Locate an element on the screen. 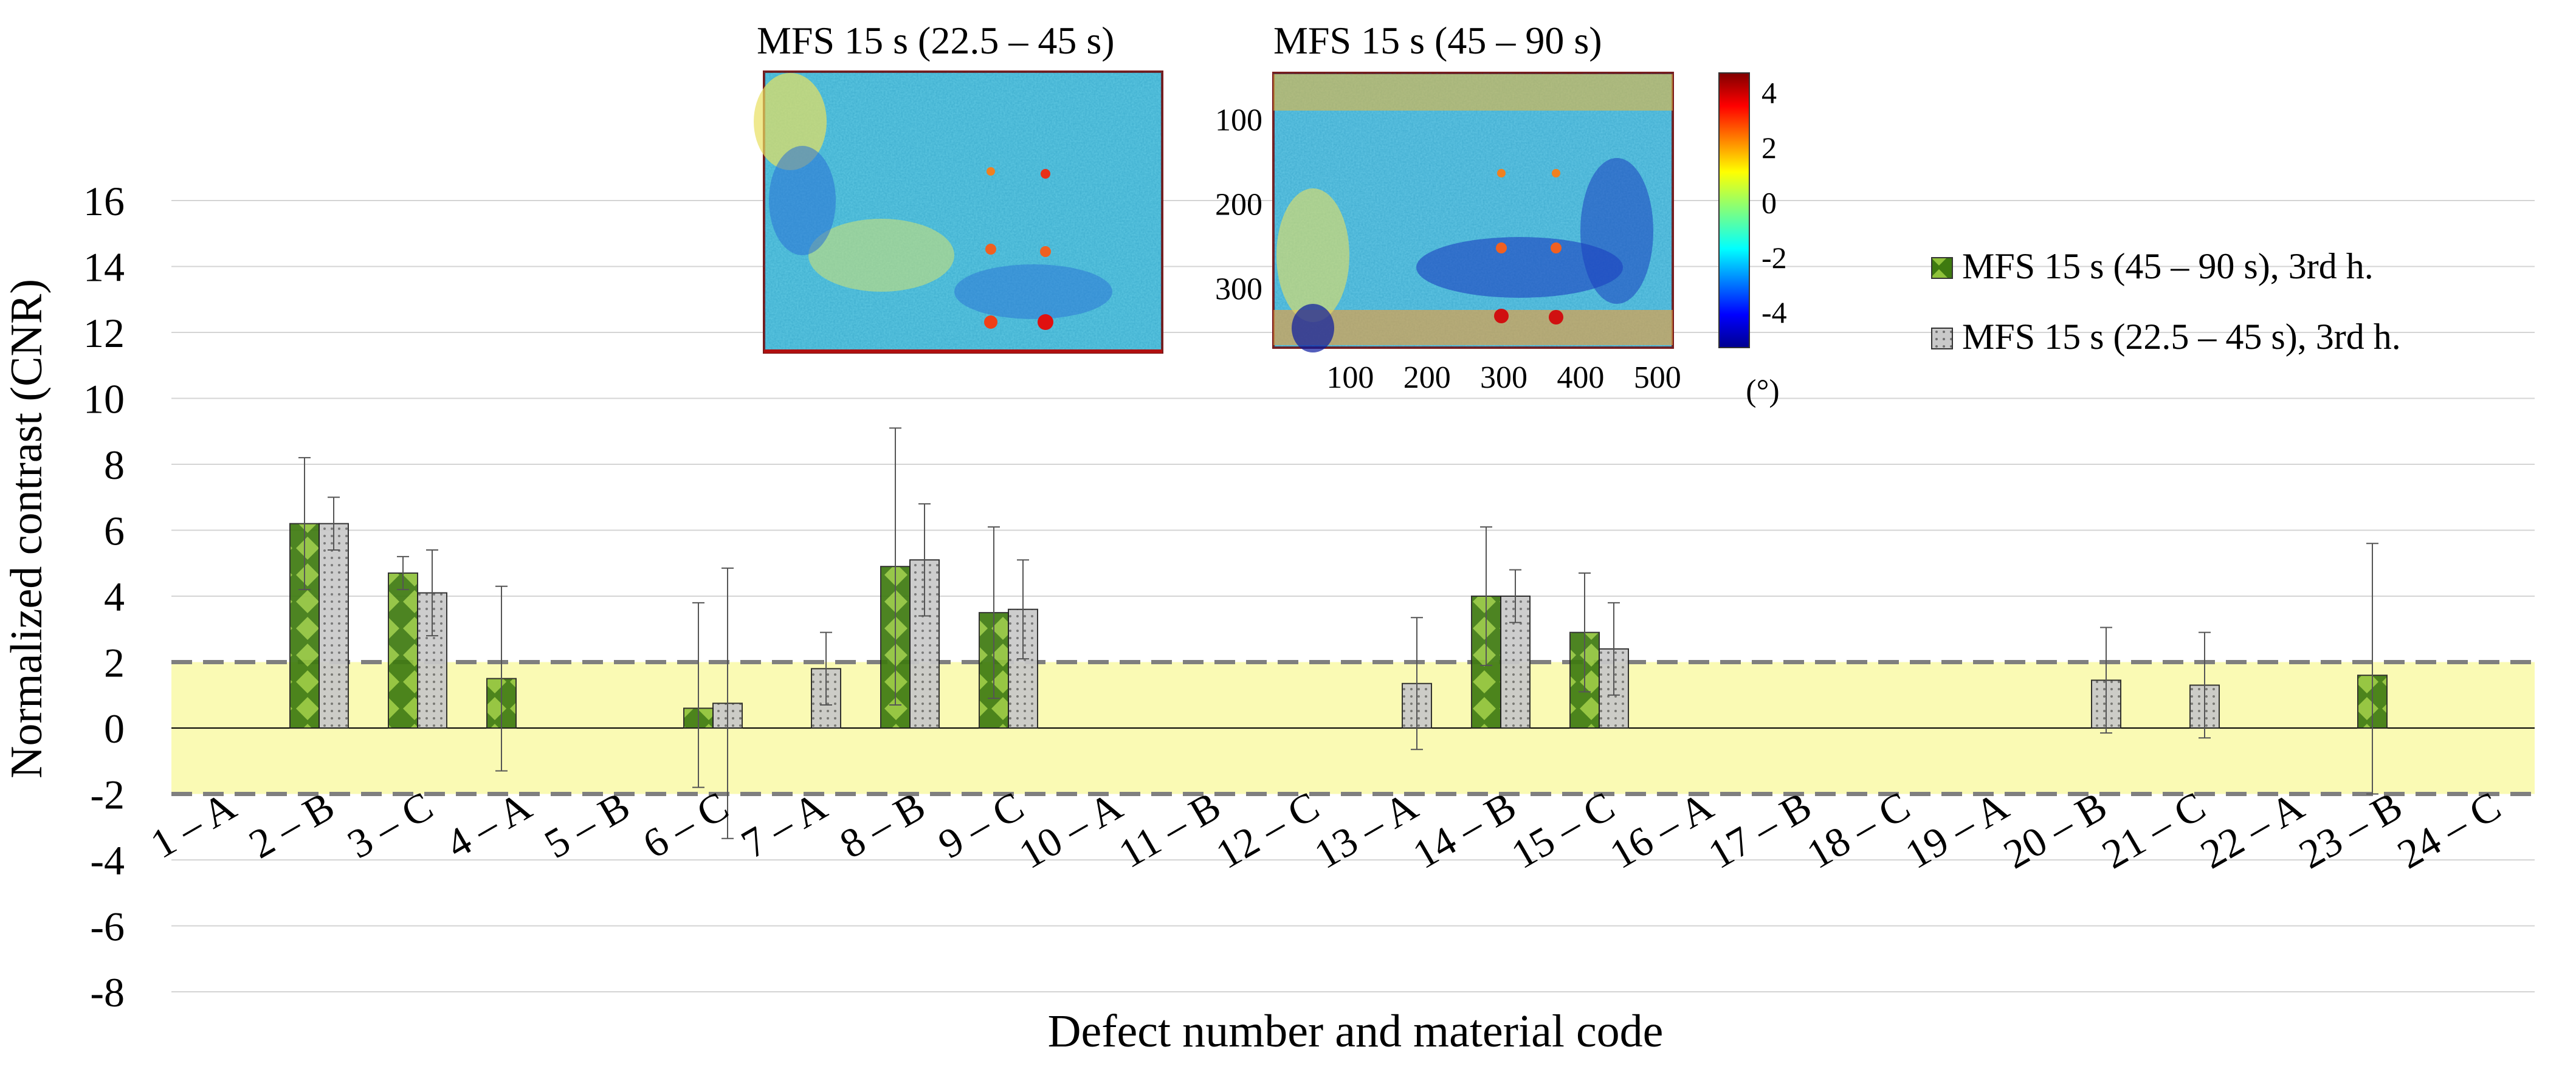 The width and height of the screenshot is (2576, 1072). x-tick-label: 16 – A is located at coordinates (1661, 830).